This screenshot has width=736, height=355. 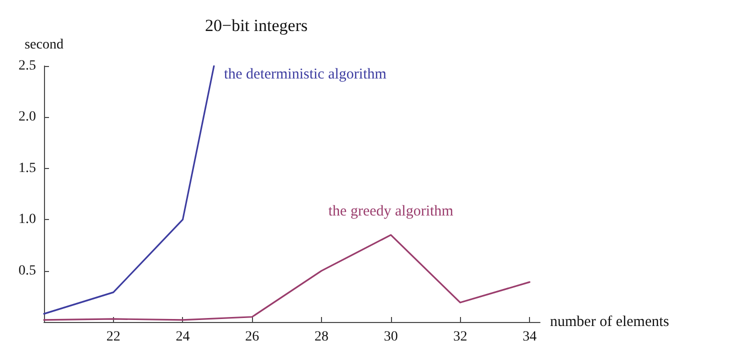 What do you see at coordinates (44, 45) in the screenshot?
I see `y-axis-title: second` at bounding box center [44, 45].